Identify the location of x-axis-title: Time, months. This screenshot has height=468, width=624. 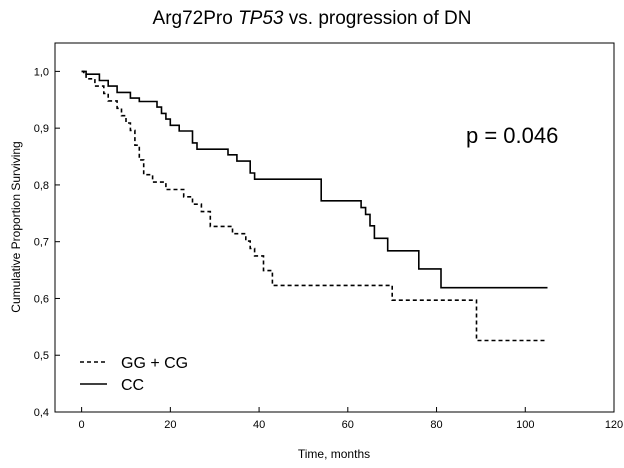
(334, 454).